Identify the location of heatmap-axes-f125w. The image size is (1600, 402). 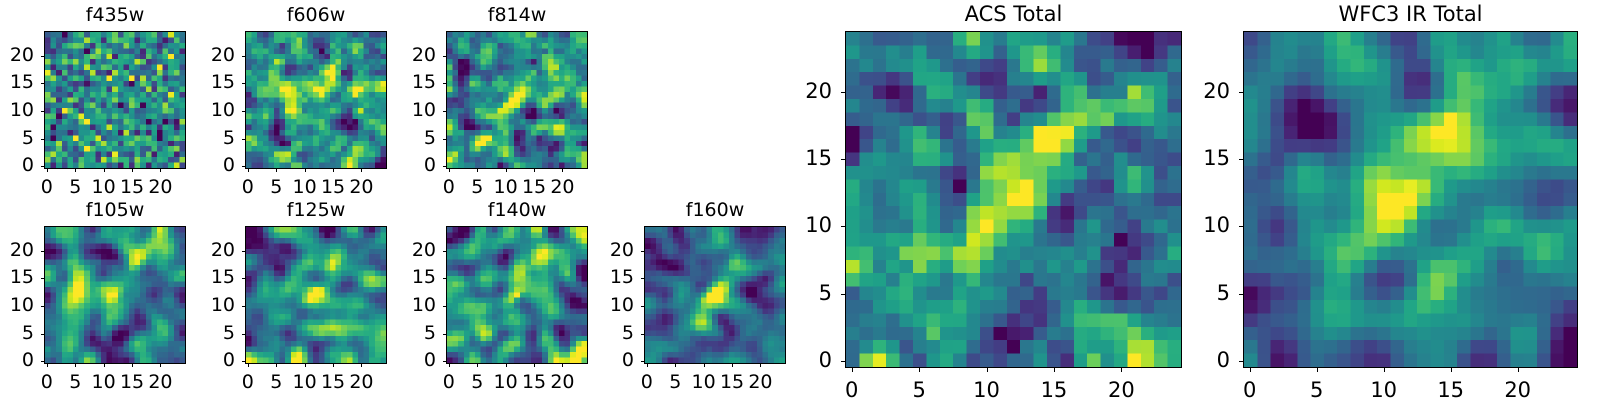
(316, 295).